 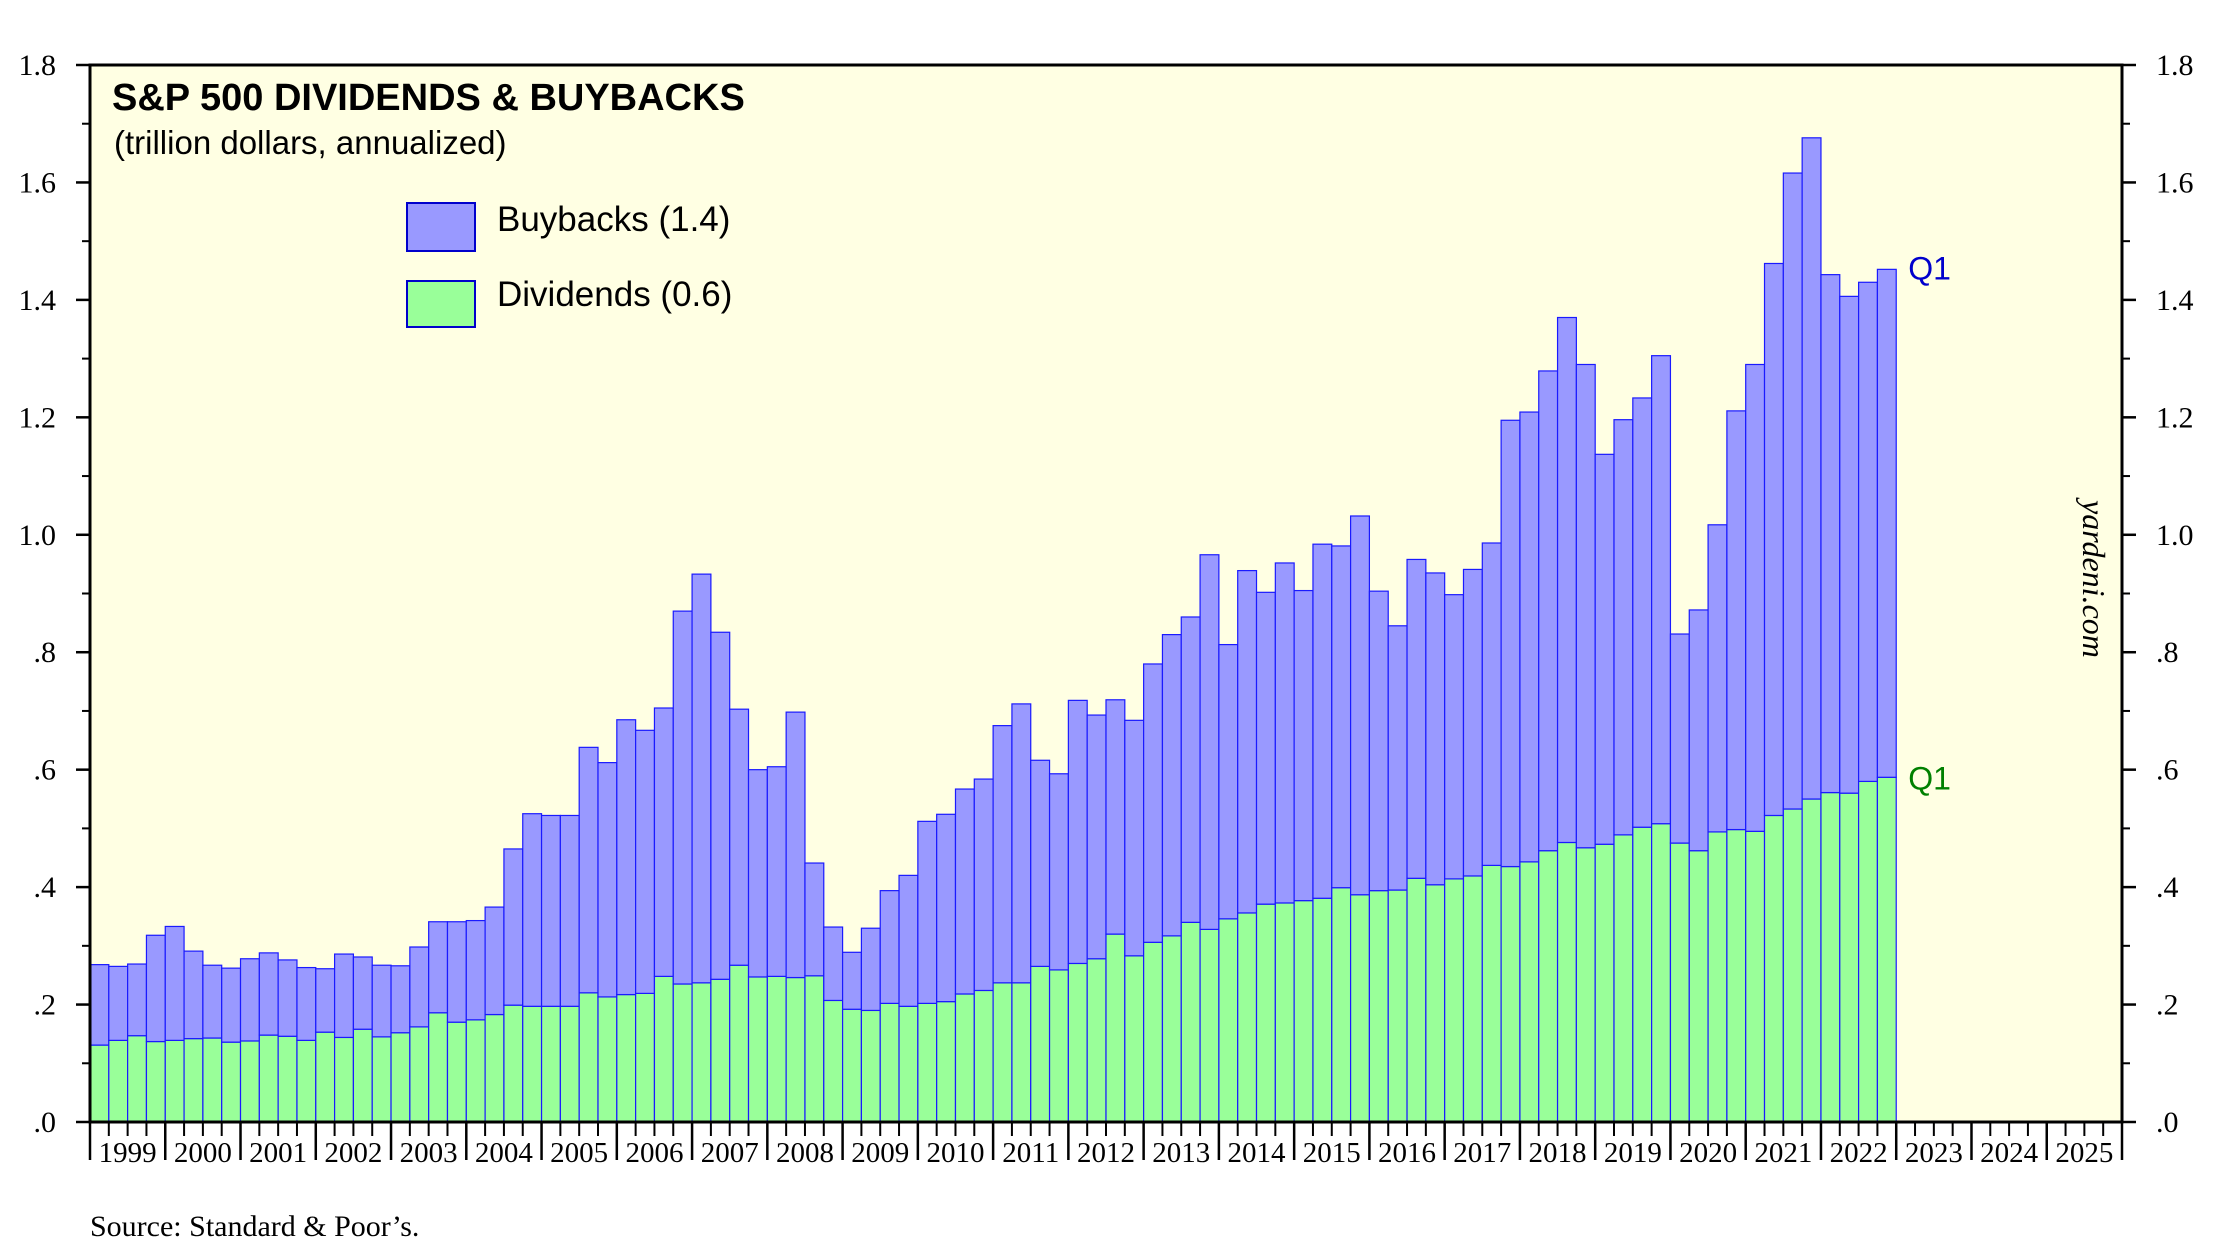 I want to click on x-tick-label: 2006, so click(x=654, y=1153).